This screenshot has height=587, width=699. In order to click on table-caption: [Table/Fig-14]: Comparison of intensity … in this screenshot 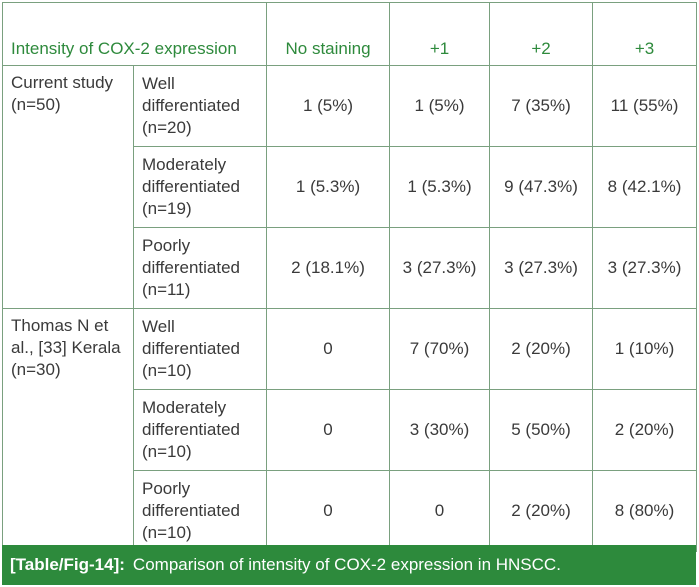, I will do `click(349, 565)`.